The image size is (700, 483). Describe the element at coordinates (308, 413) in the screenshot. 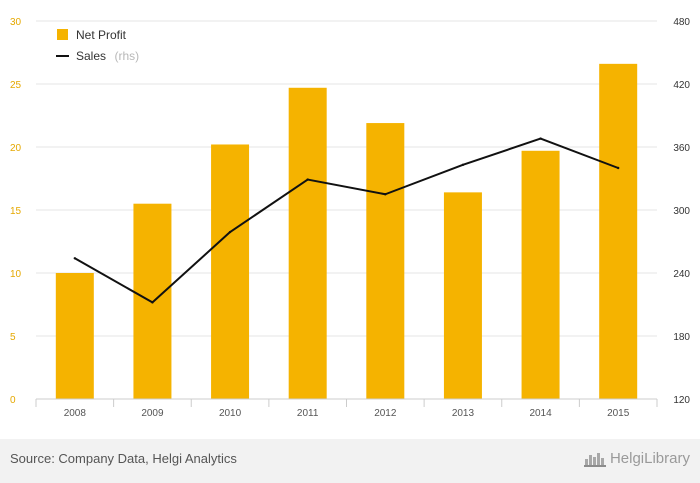

I see `x-tick-label: 2011` at that location.